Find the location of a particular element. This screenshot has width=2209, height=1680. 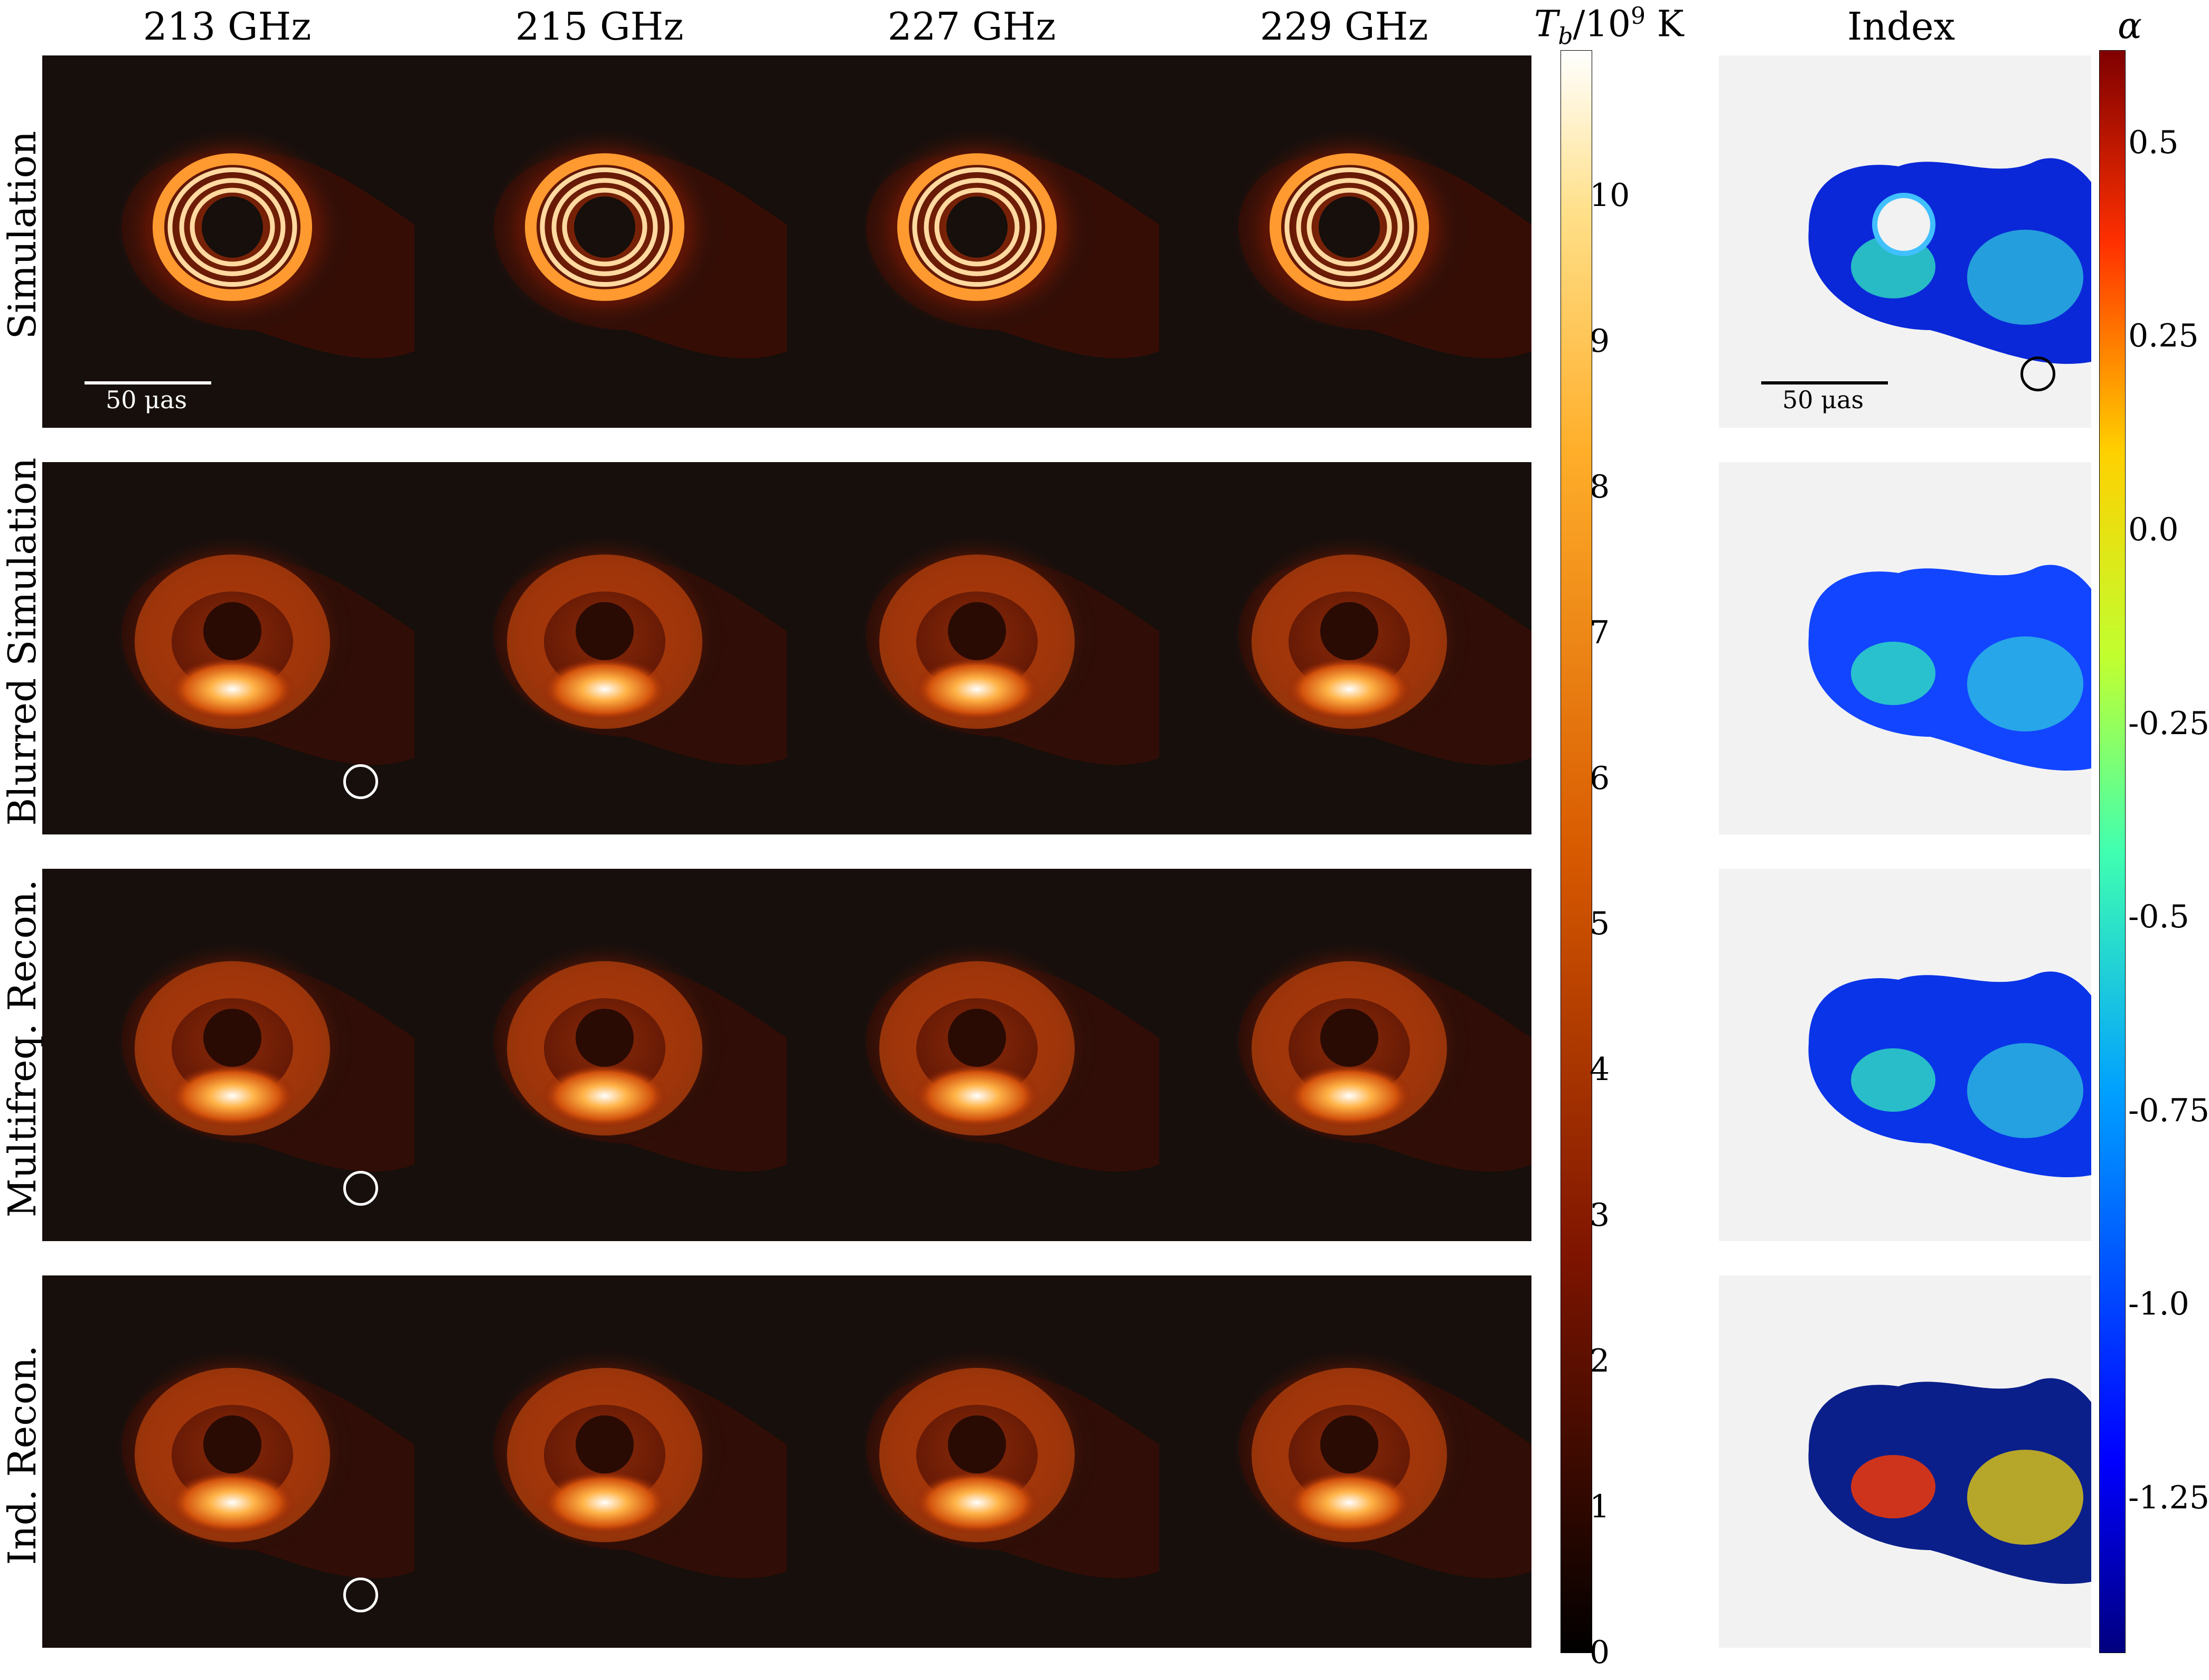

alpha-tick: 0.5 is located at coordinates (2153, 142).